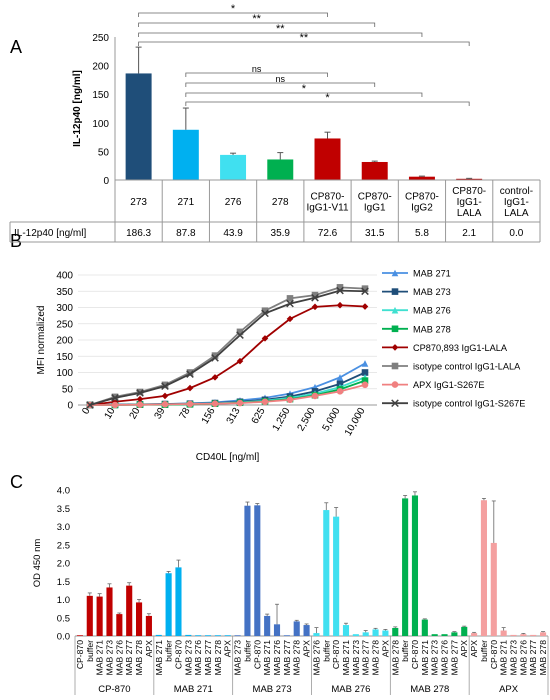  Describe the element at coordinates (100, 67) in the screenshot. I see `y-tick-label-a: 200` at that location.